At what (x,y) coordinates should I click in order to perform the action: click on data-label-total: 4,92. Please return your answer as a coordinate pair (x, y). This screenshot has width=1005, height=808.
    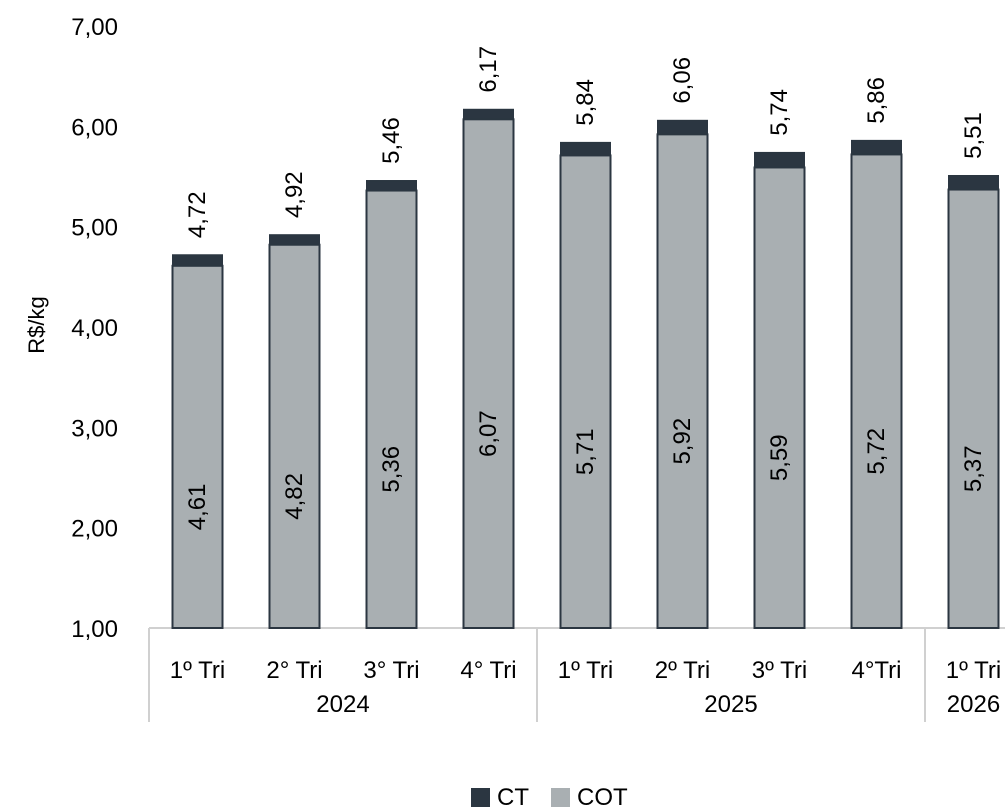
    Looking at the image, I should click on (294, 194).